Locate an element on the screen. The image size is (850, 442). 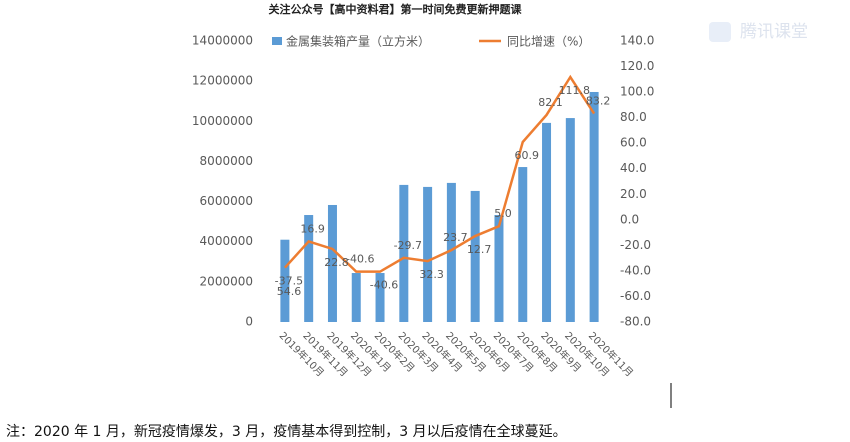
y2-tick-label: 80.0 is located at coordinates (633, 117).